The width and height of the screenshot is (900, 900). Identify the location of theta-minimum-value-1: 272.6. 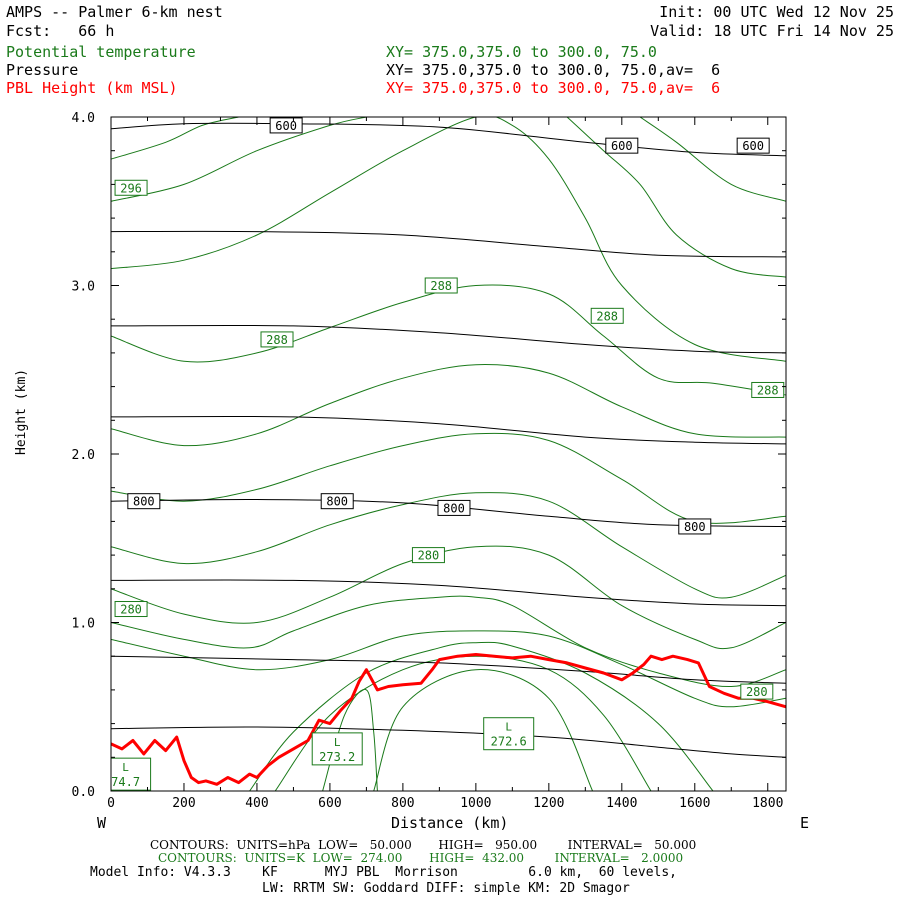
(509, 742).